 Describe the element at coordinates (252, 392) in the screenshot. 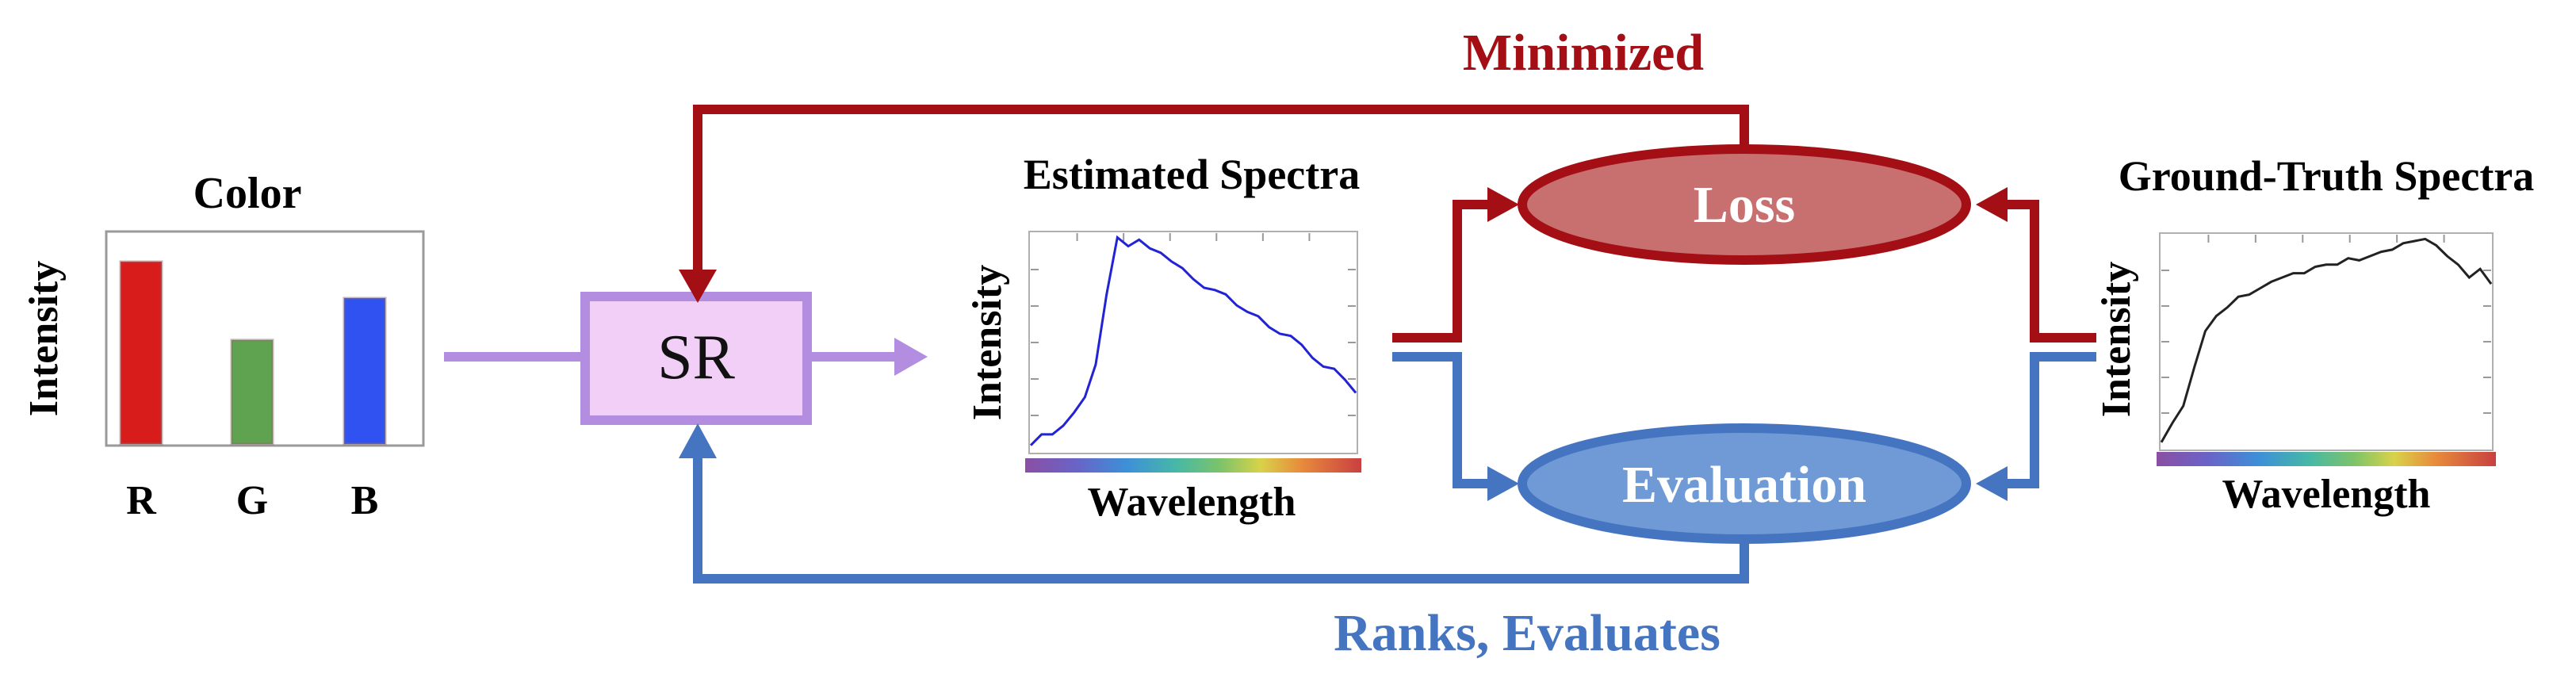

I see `color-bar-g` at that location.